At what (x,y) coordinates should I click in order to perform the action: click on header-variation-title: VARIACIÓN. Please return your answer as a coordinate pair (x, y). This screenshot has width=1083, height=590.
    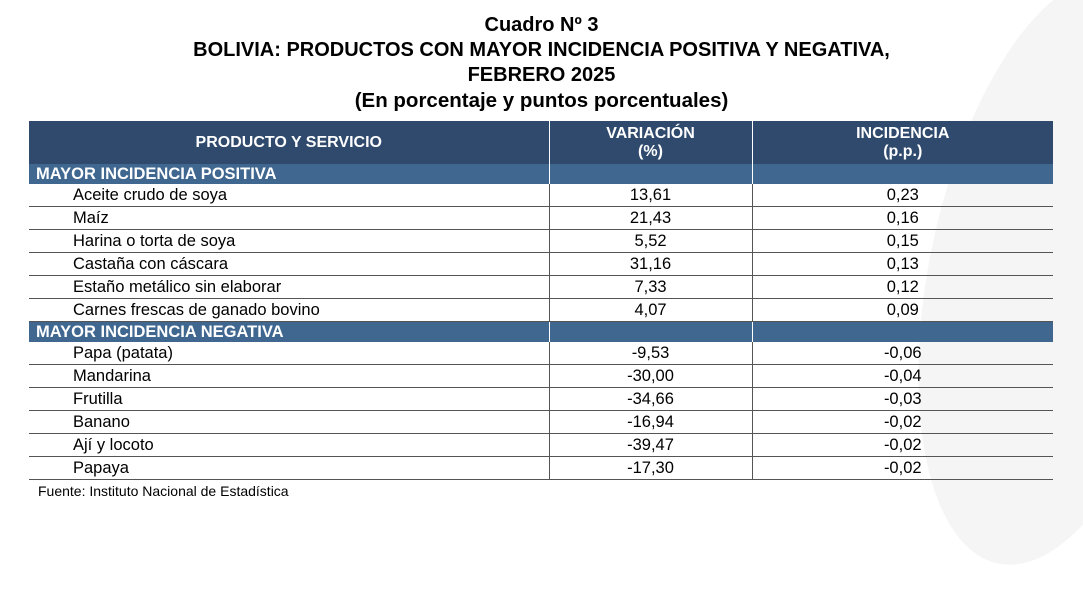
    Looking at the image, I should click on (650, 133).